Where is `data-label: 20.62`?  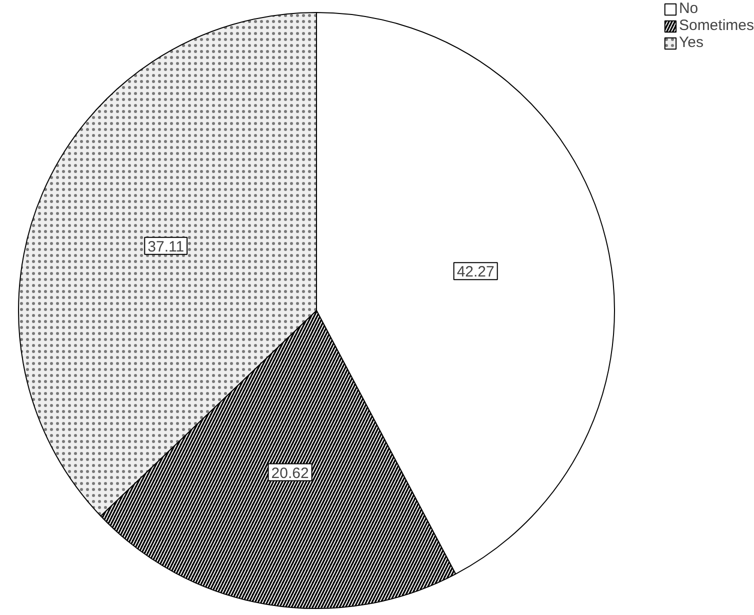
data-label: 20.62 is located at coordinates (290, 473).